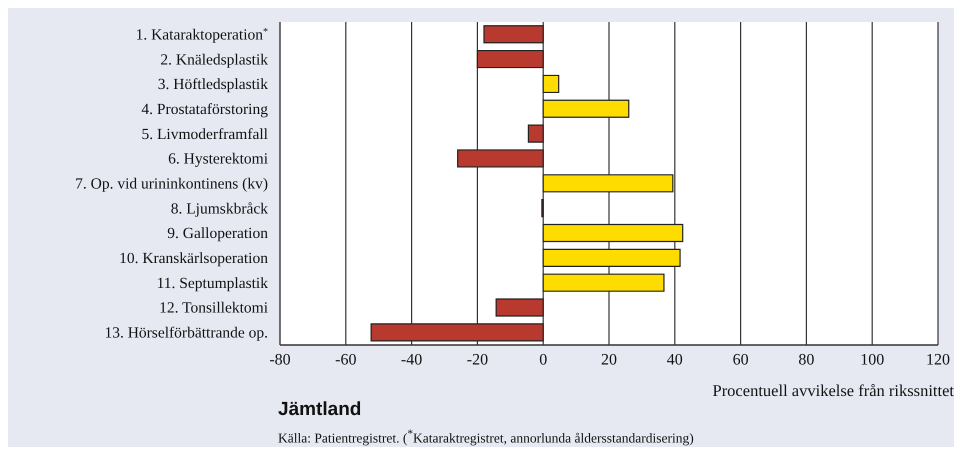 This screenshot has height=455, width=962. Describe the element at coordinates (477, 359) in the screenshot. I see `x-tick-label: -20` at that location.